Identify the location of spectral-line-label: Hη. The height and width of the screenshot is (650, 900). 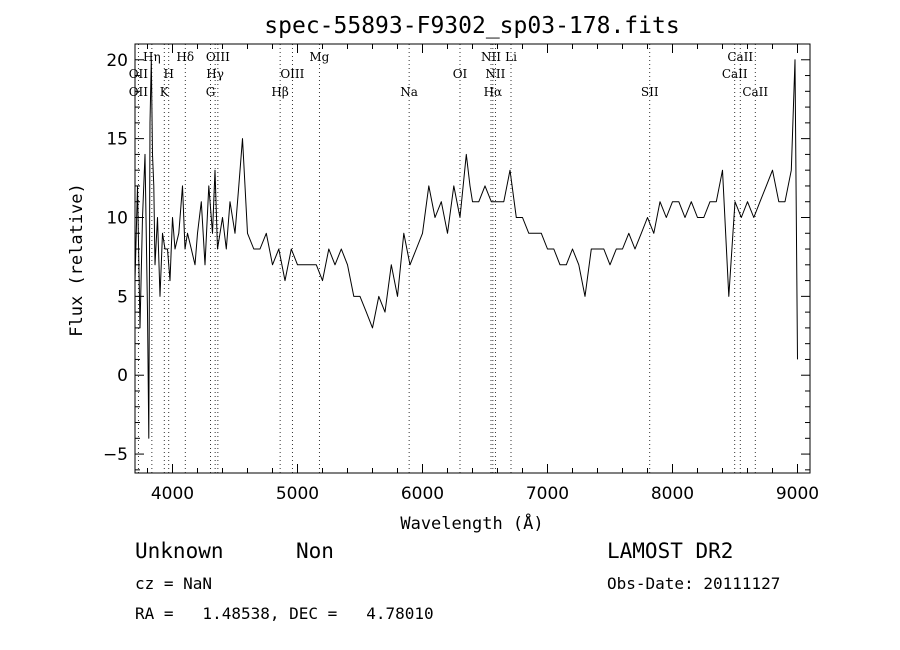
(152, 57).